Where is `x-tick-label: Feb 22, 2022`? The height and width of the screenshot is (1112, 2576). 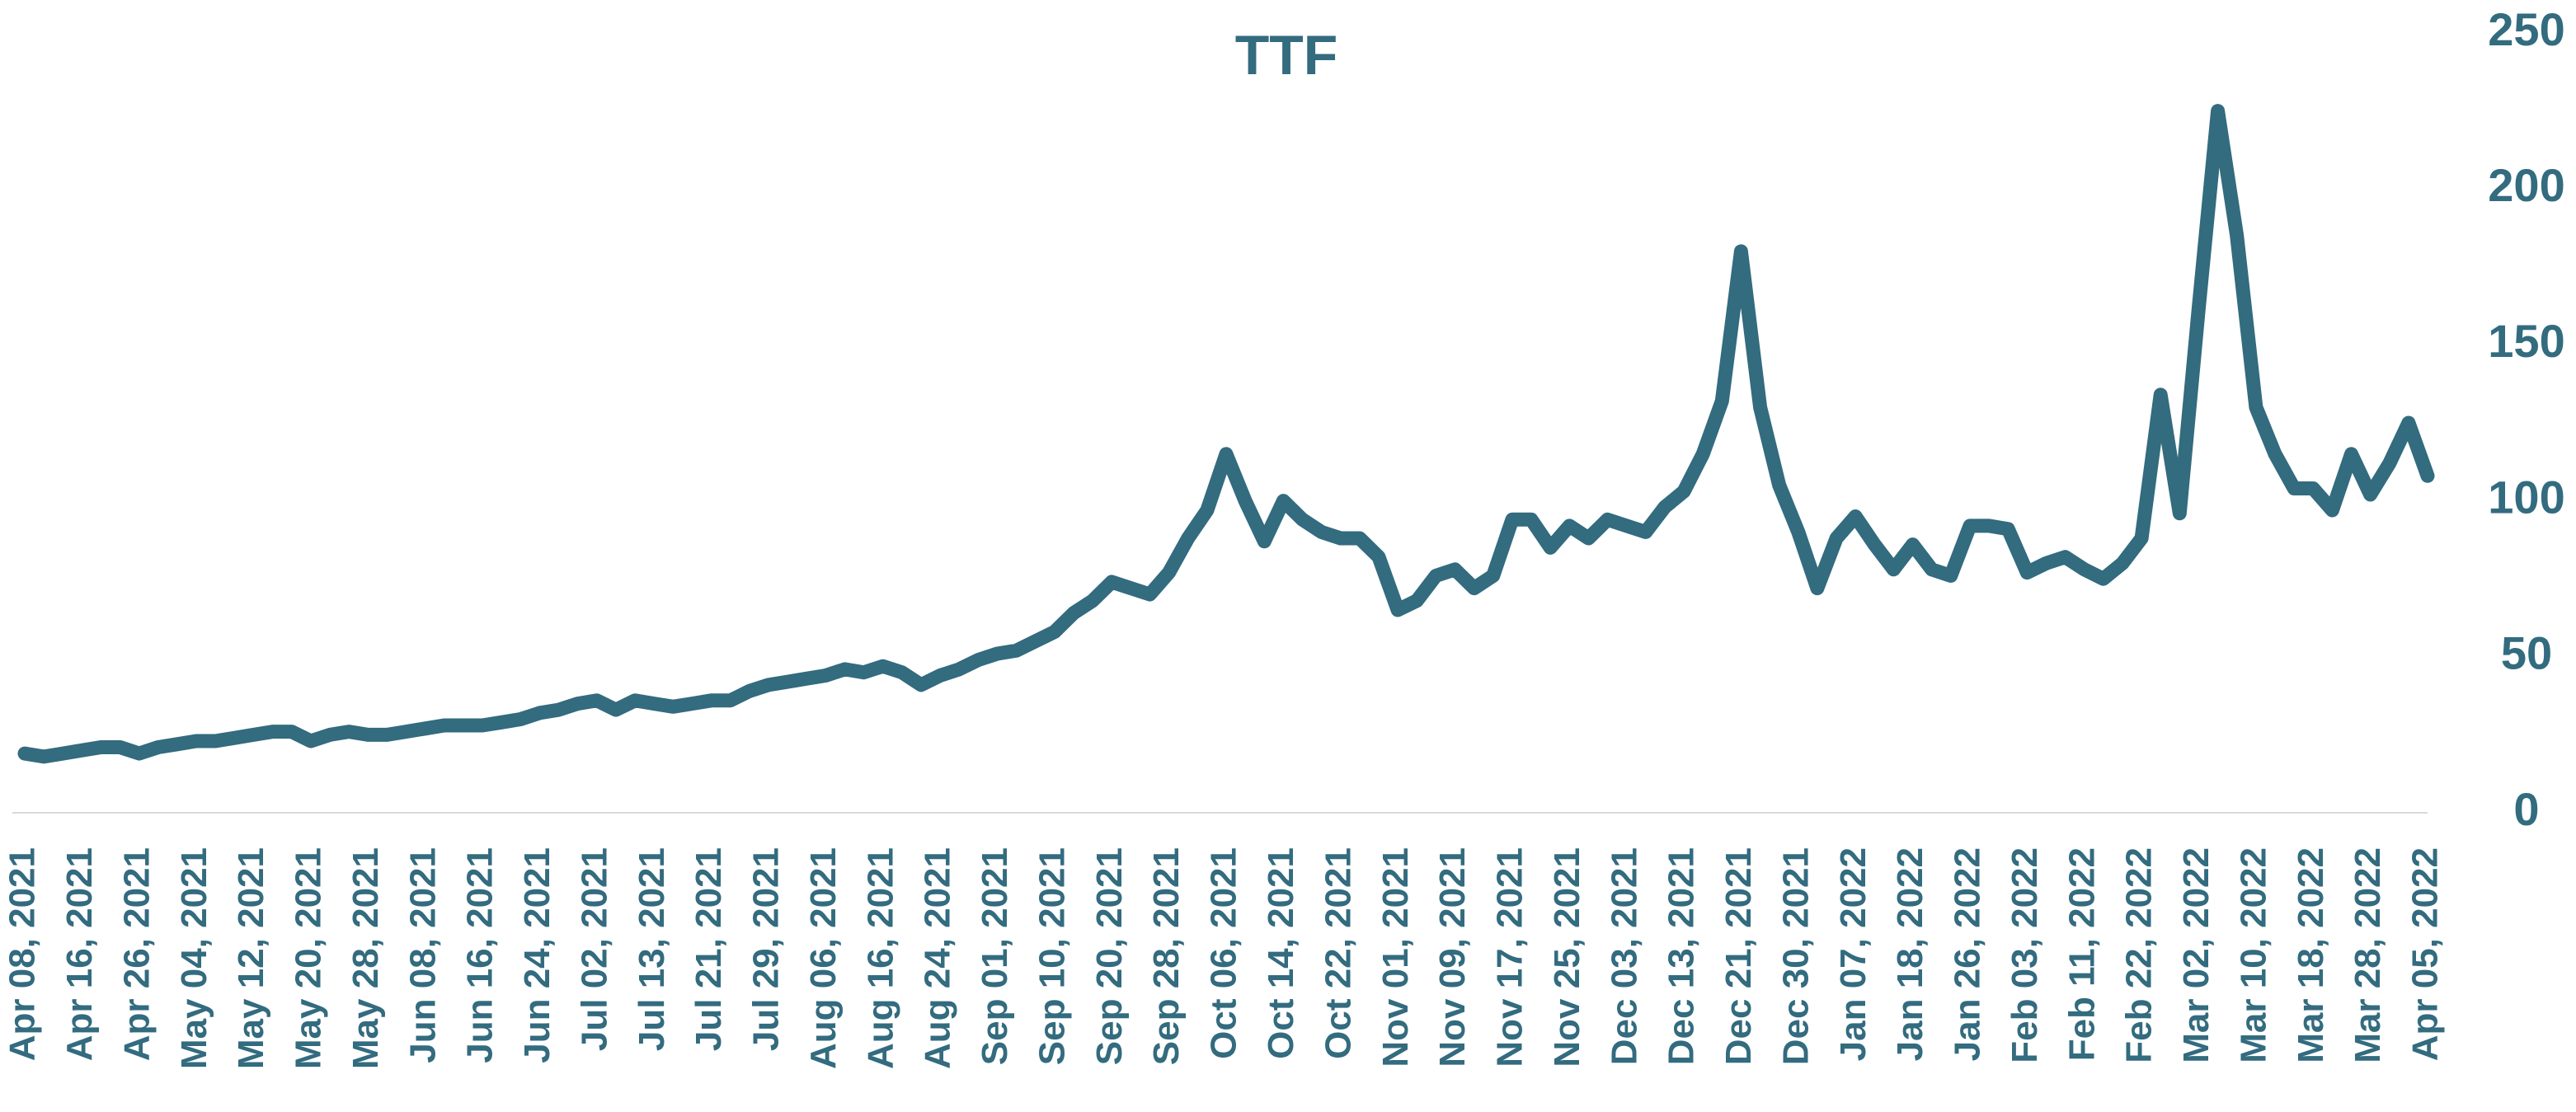
x-tick-label: Feb 22, 2022 is located at coordinates (2139, 955).